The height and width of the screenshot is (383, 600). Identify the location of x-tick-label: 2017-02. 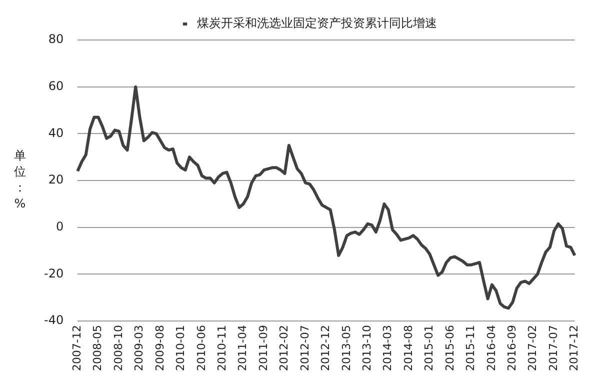
(533, 348).